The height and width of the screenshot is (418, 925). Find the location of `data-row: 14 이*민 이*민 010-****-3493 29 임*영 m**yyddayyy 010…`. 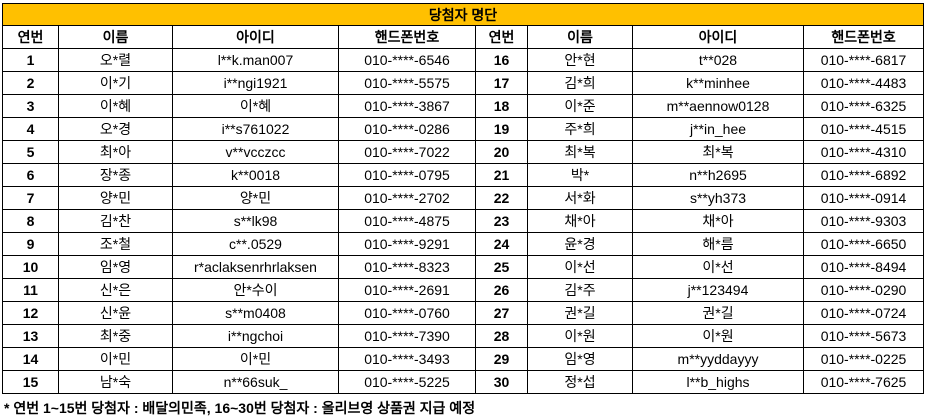

data-row: 14 이*민 이*민 010-****-3493 29 임*영 m**yyddayyy 010… is located at coordinates (463, 359).